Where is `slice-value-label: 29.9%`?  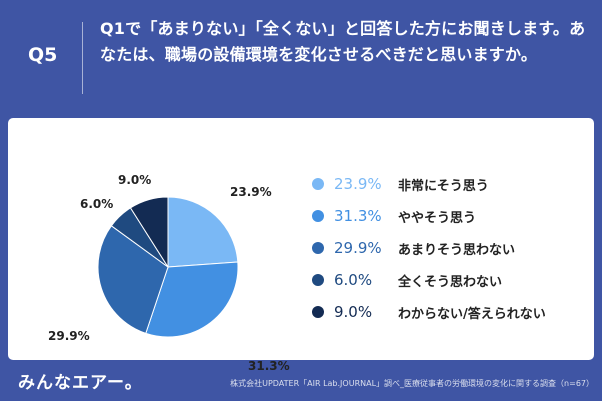
slice-value-label: 29.9% is located at coordinates (69, 336).